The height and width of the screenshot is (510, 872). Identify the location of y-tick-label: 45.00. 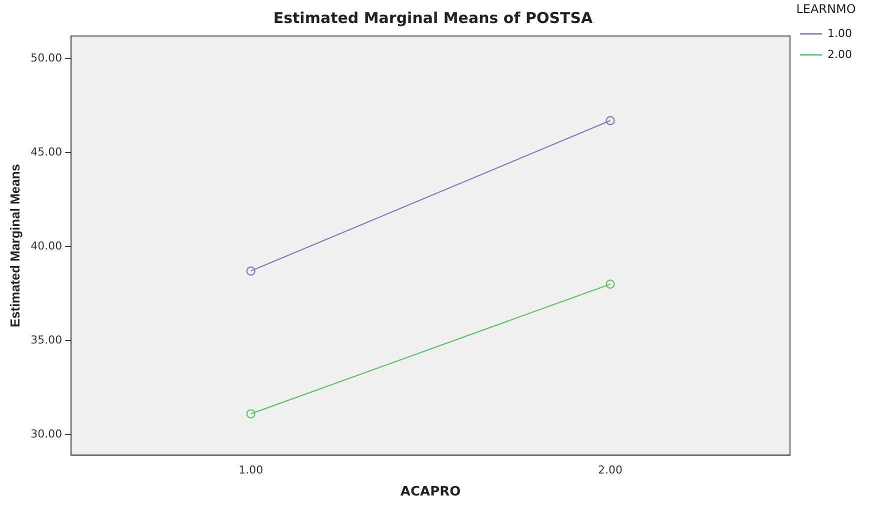
(46, 151).